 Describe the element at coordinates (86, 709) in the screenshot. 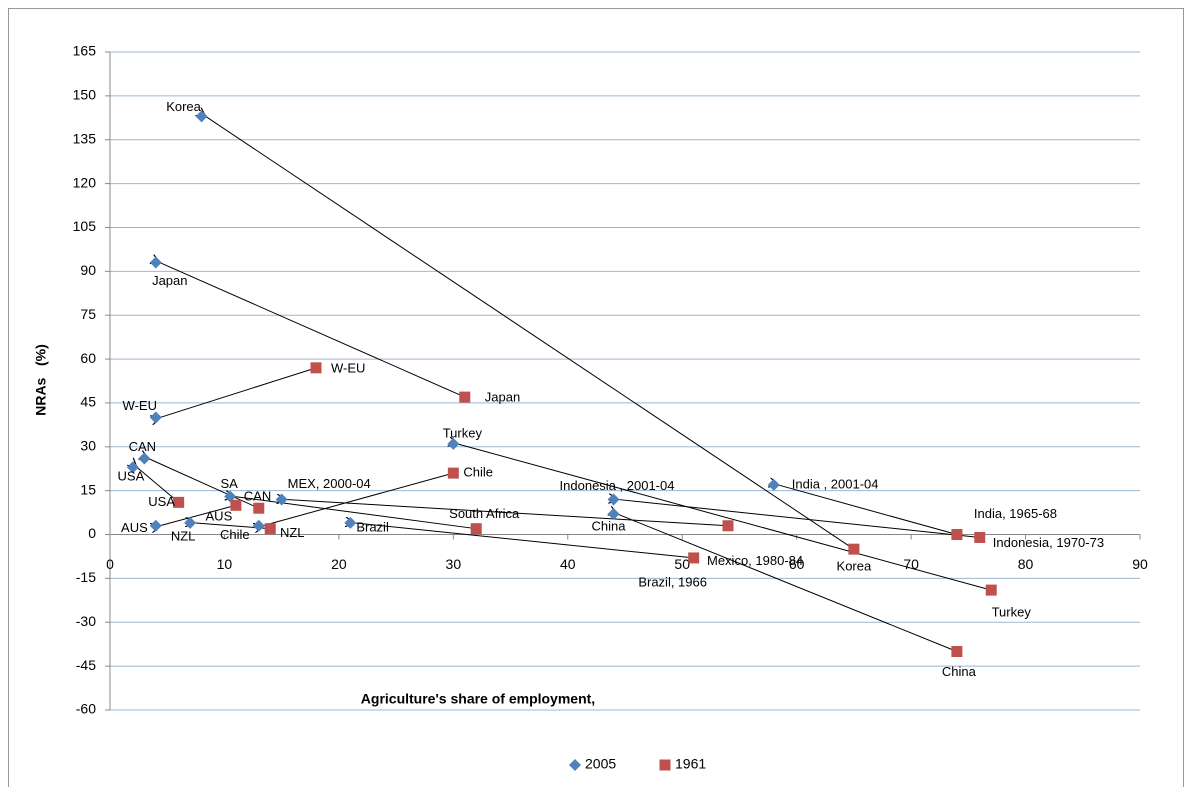

I see `y-tick-label: -60` at that location.